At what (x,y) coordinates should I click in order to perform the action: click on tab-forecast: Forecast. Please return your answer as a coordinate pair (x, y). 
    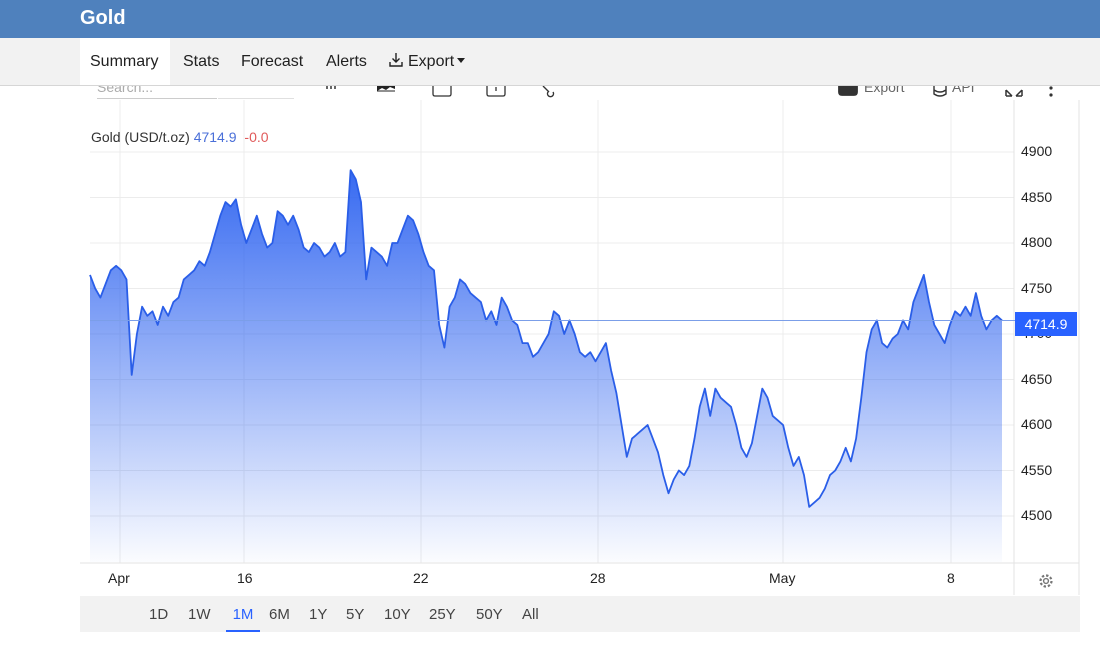
    Looking at the image, I should click on (272, 61).